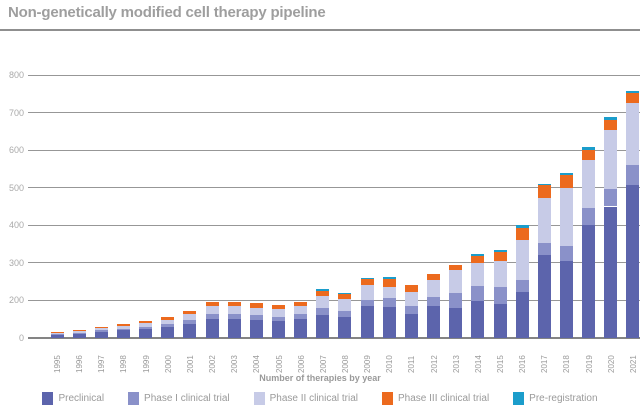 The height and width of the screenshot is (414, 640). What do you see at coordinates (314, 398) in the screenshot?
I see `legend-label: Phase II clinical trial` at bounding box center [314, 398].